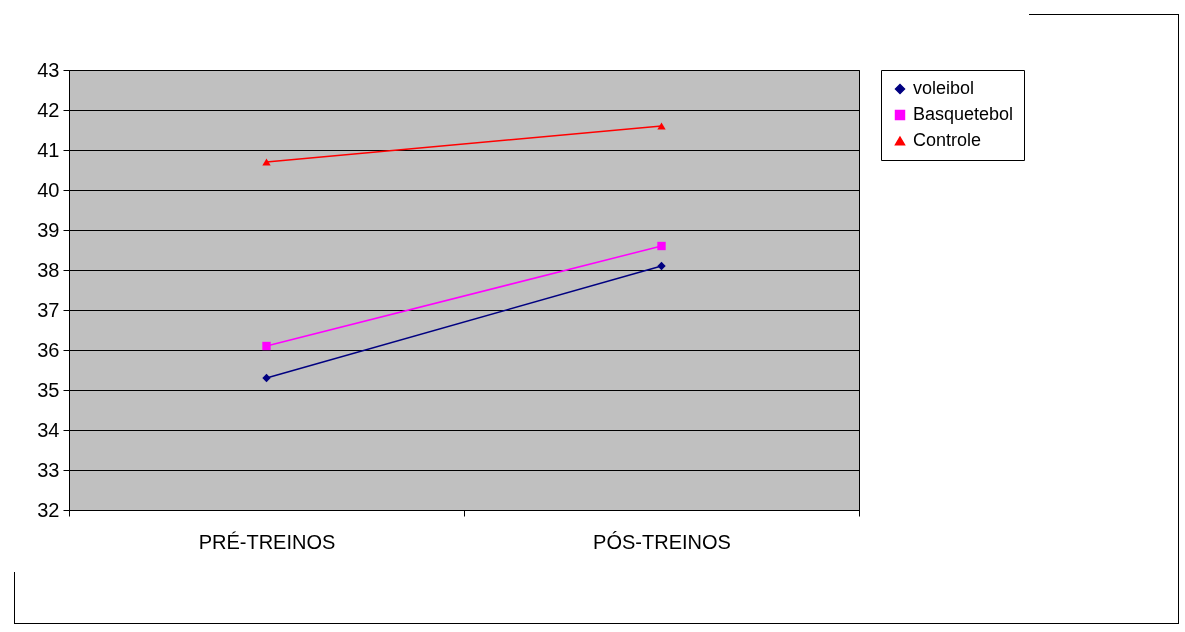  Describe the element at coordinates (48, 269) in the screenshot. I see `y-tick-label: 38` at that location.